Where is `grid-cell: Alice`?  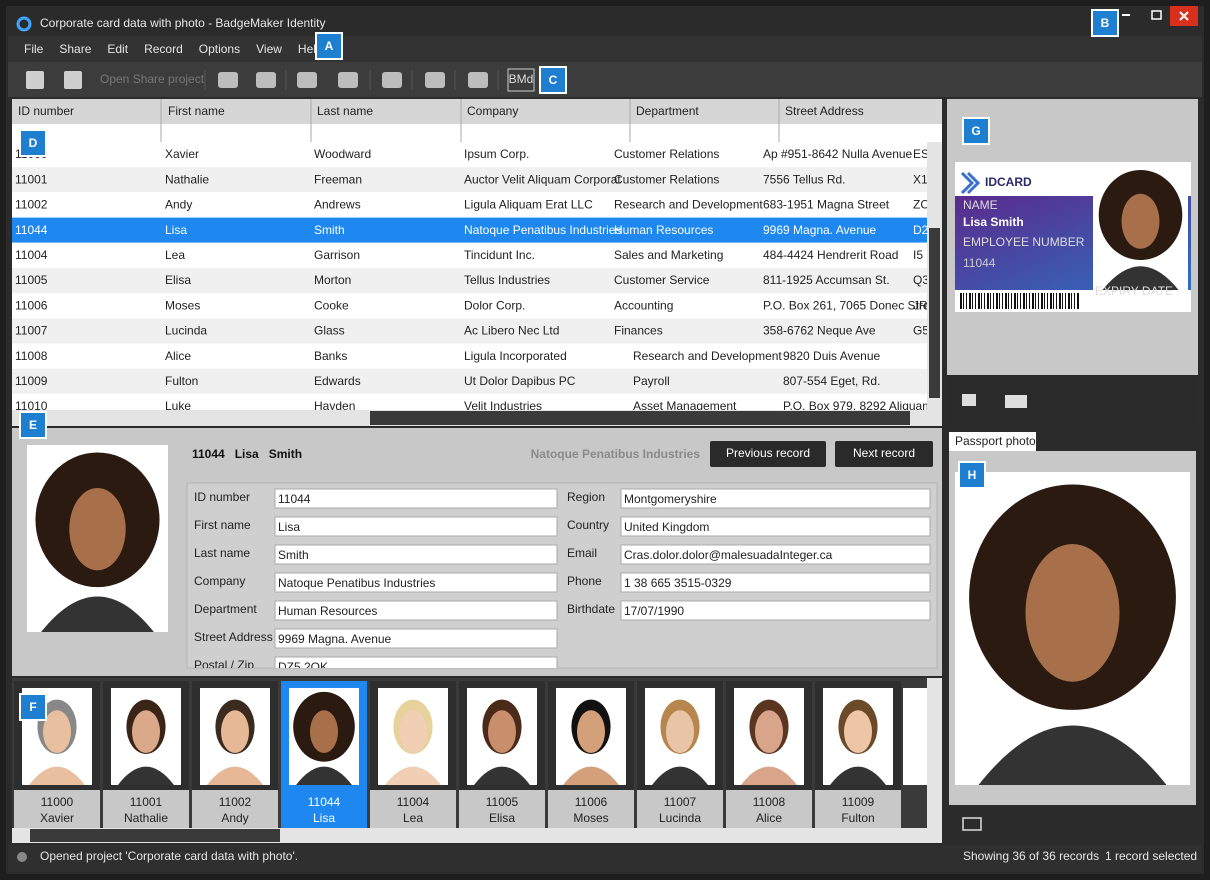
grid-cell: Alice is located at coordinates (178, 356).